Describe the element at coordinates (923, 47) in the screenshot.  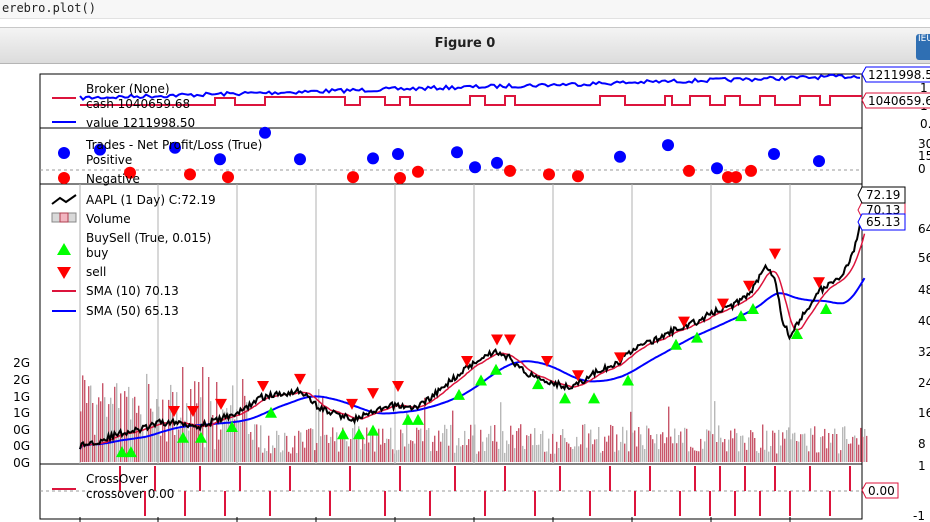
I see `toolbar-corner-button: IEU` at that location.